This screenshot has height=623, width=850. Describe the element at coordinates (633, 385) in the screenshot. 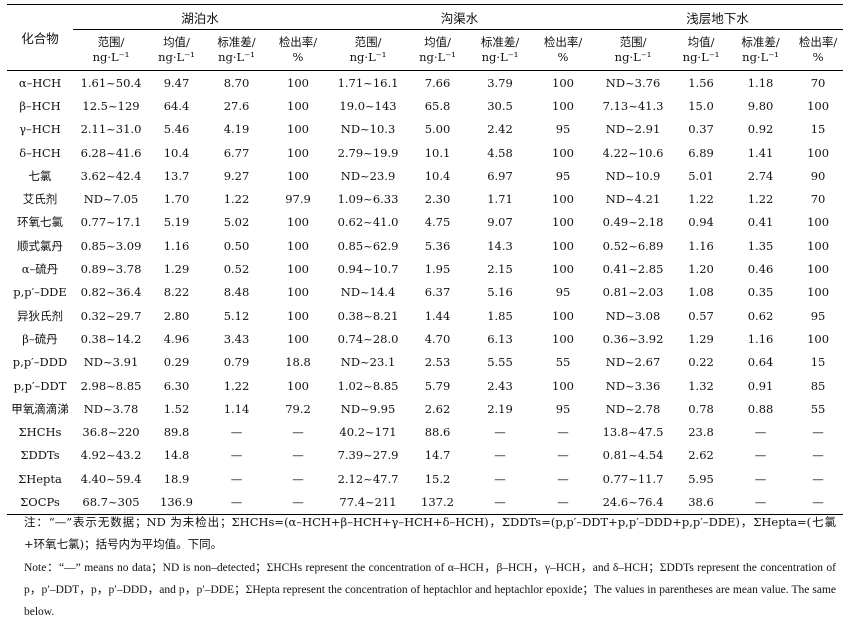

I see `table-cell-range: ND~3.36` at that location.